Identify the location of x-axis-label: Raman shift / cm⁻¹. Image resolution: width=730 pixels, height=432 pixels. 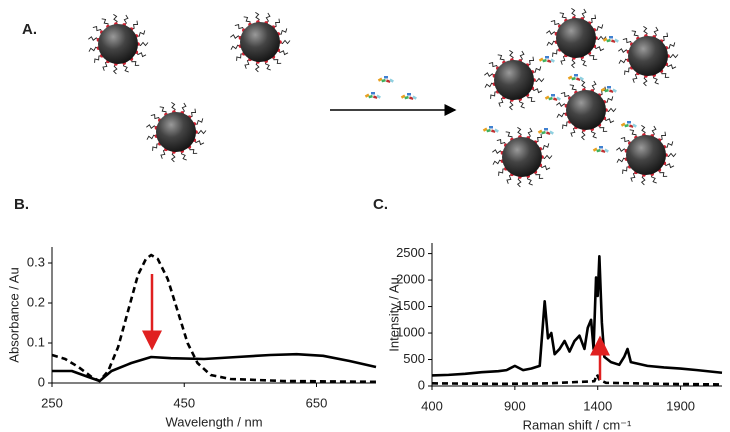
(577, 424).